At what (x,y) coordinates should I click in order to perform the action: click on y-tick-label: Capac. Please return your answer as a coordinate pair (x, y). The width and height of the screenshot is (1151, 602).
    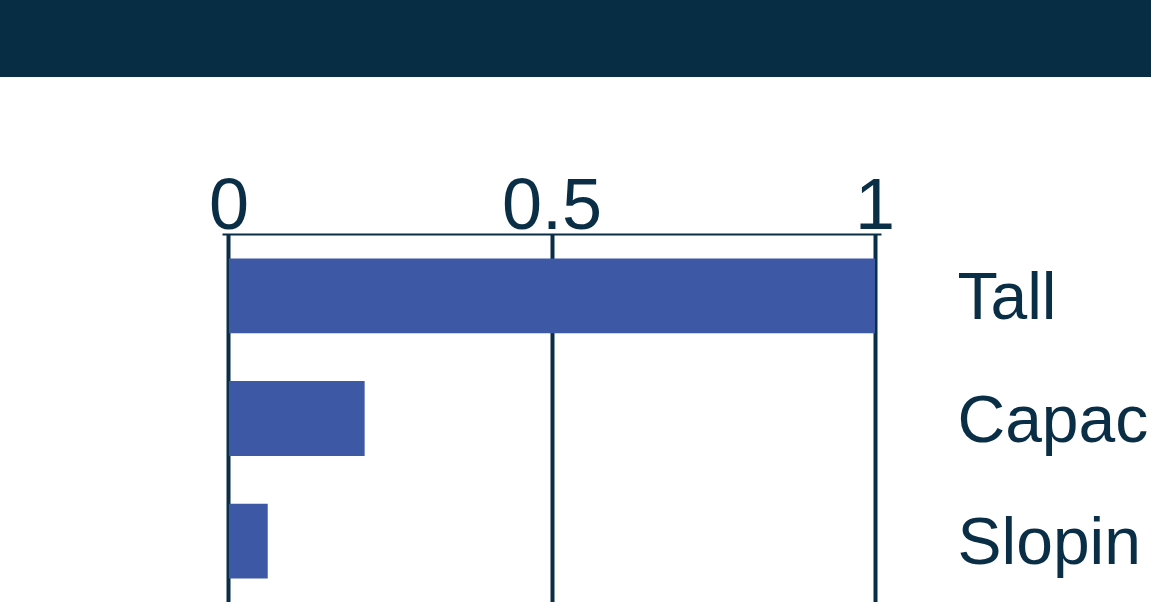
    Looking at the image, I should click on (1053, 418).